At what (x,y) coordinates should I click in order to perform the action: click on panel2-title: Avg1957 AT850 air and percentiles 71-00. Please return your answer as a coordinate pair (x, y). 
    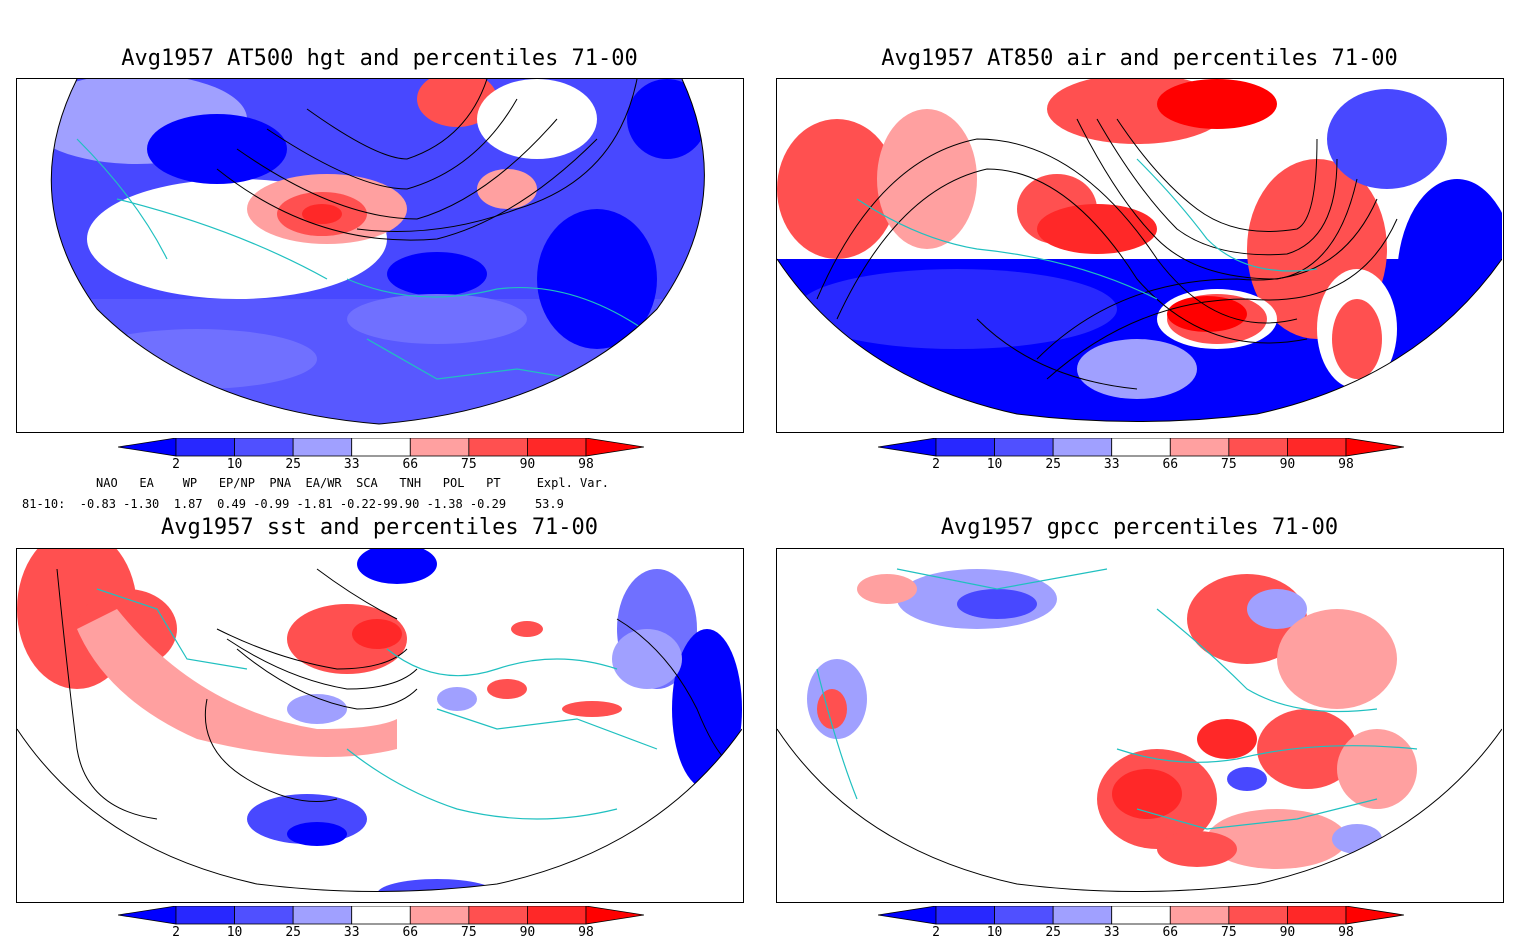
    Looking at the image, I should click on (1139, 58).